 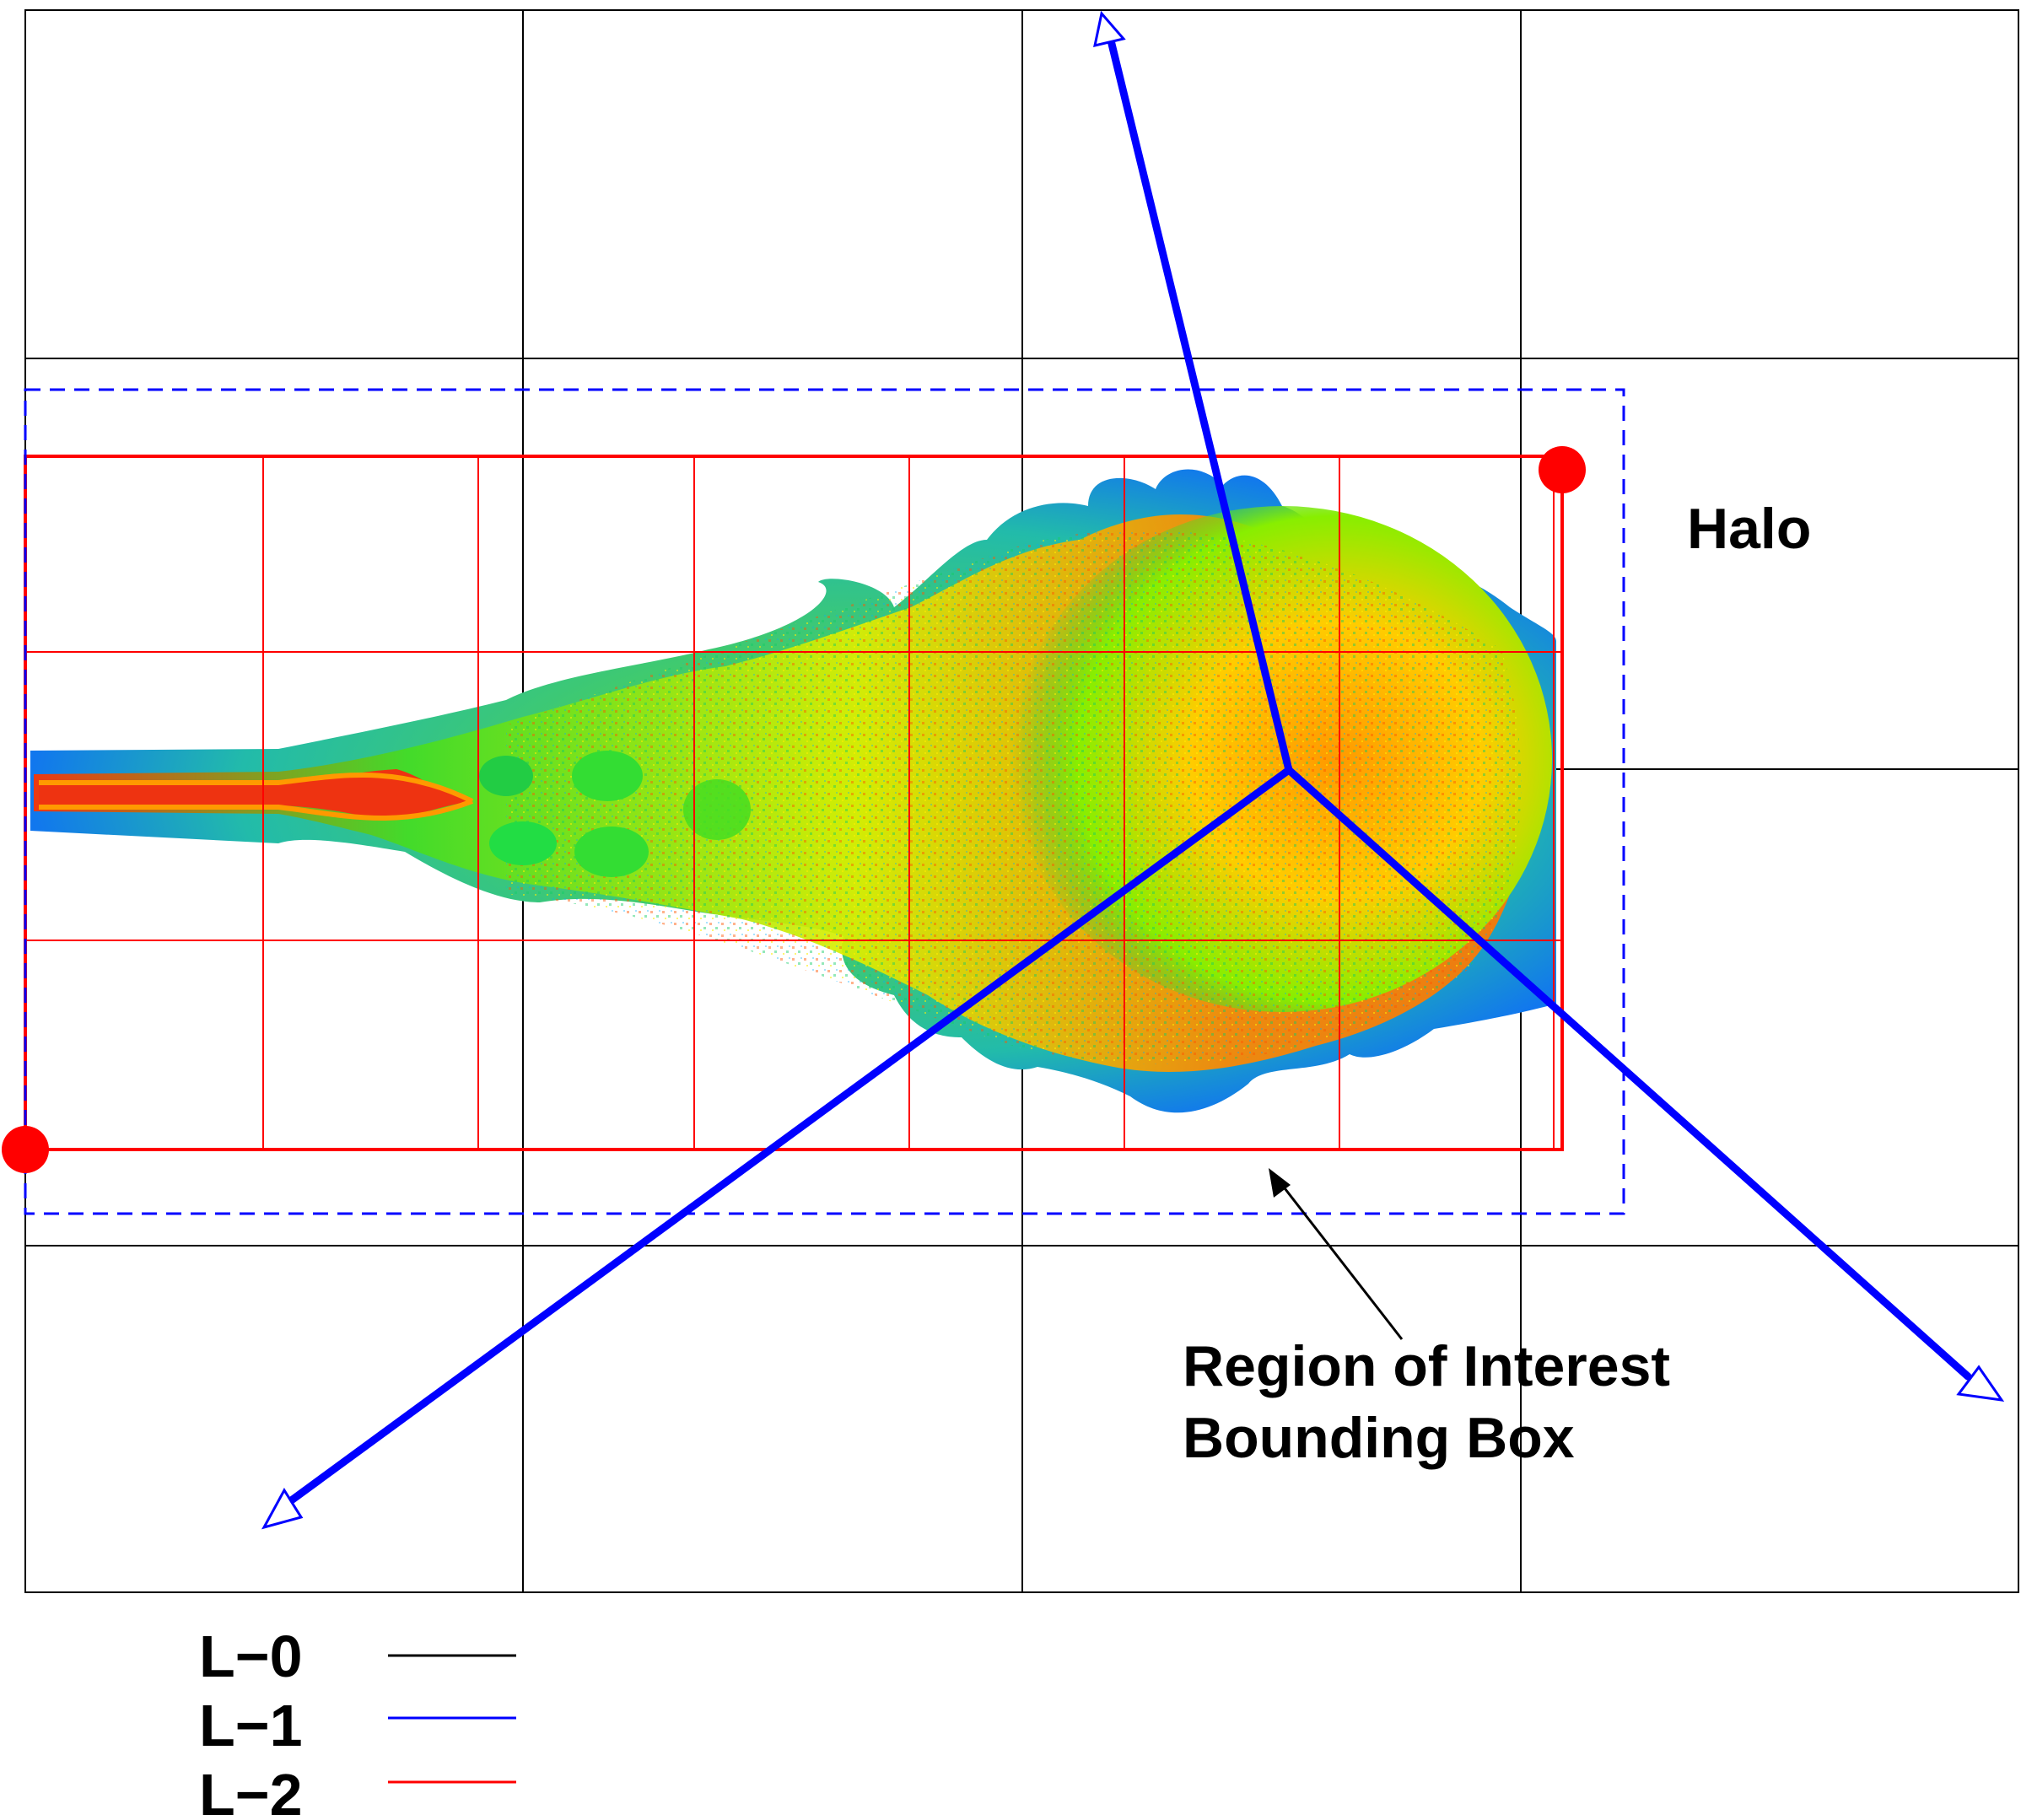 What do you see at coordinates (1379, 1438) in the screenshot?
I see `roi-label-line2: Bounding Box` at bounding box center [1379, 1438].